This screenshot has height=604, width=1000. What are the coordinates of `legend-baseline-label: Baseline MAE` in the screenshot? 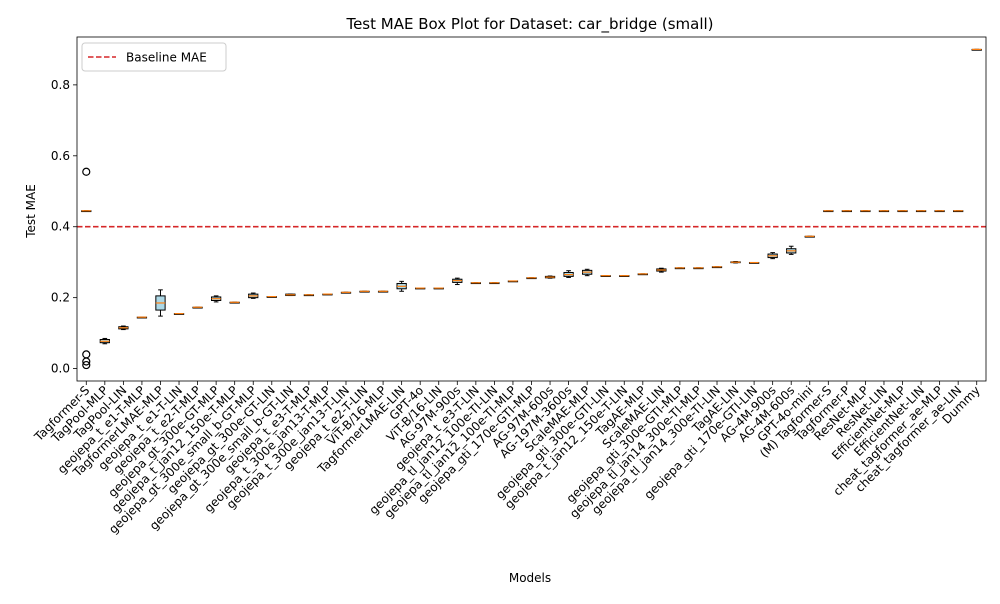 It's located at (166, 58).